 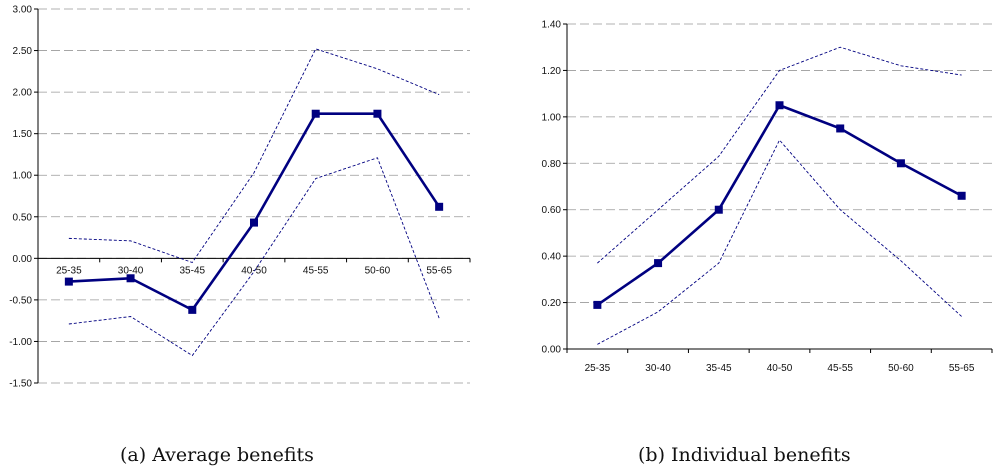 I want to click on caption-average-benefits: (a) Average benefits, so click(x=217, y=455).